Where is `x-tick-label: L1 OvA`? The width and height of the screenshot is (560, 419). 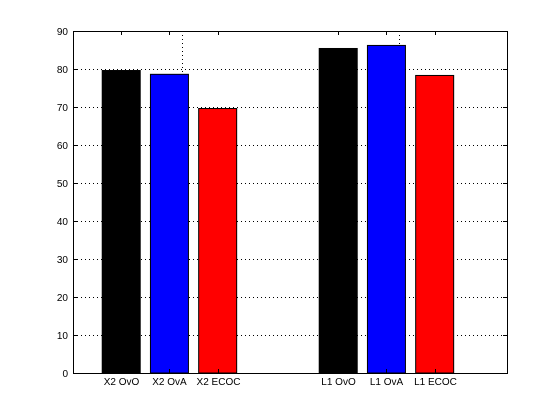 x-tick-label: L1 OvA is located at coordinates (387, 382).